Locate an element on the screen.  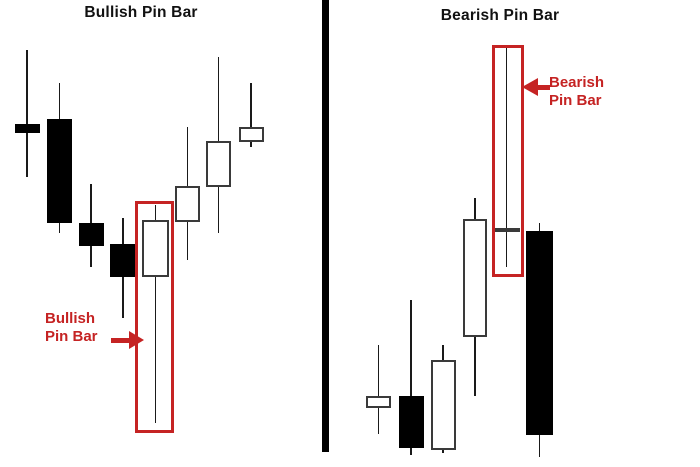
panel-divider is located at coordinates (325, 226).